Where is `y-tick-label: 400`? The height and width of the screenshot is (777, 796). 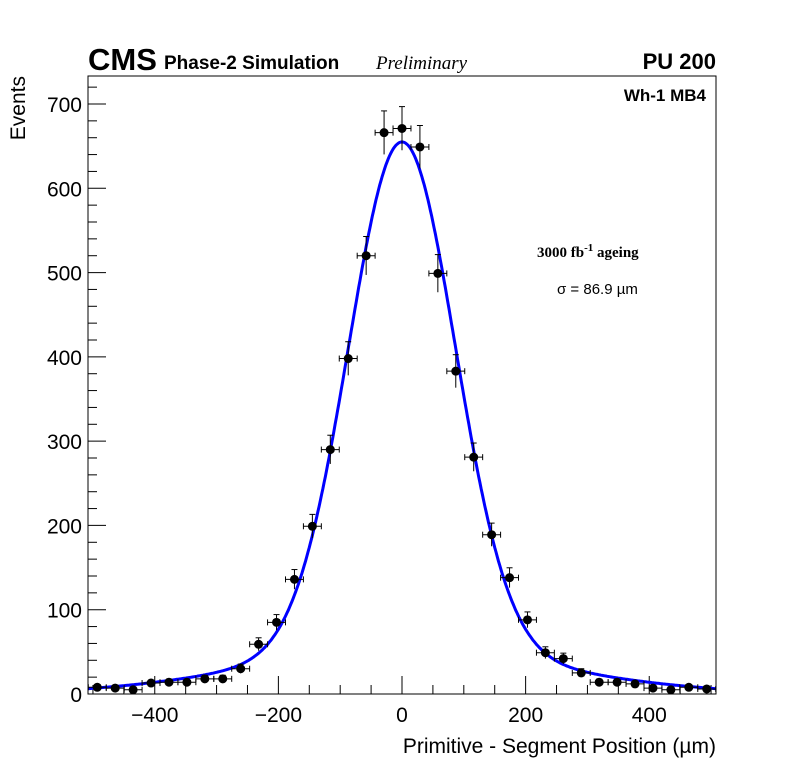 y-tick-label: 400 is located at coordinates (64, 358).